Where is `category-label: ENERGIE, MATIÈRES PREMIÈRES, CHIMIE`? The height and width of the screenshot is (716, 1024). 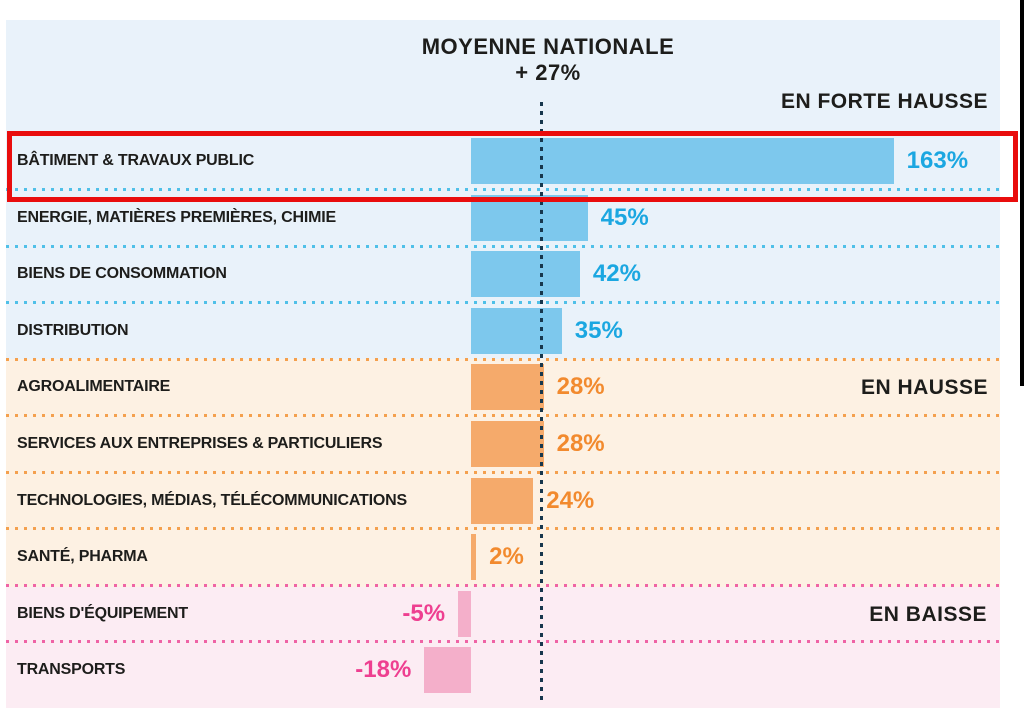 category-label: ENERGIE, MATIÈRES PREMIÈRES, CHIMIE is located at coordinates (176, 217).